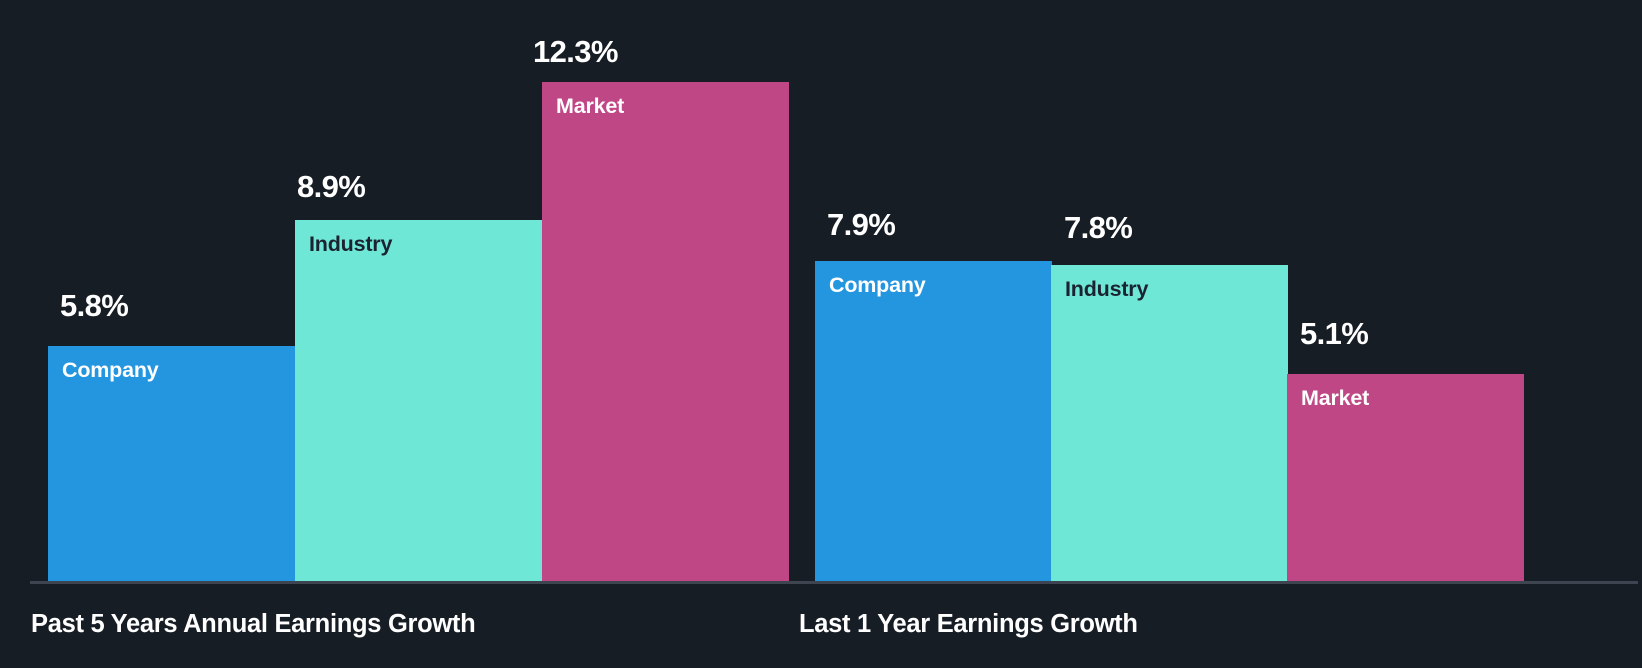 Image resolution: width=1642 pixels, height=668 pixels. I want to click on value-label-industry: 8.9%, so click(331, 186).